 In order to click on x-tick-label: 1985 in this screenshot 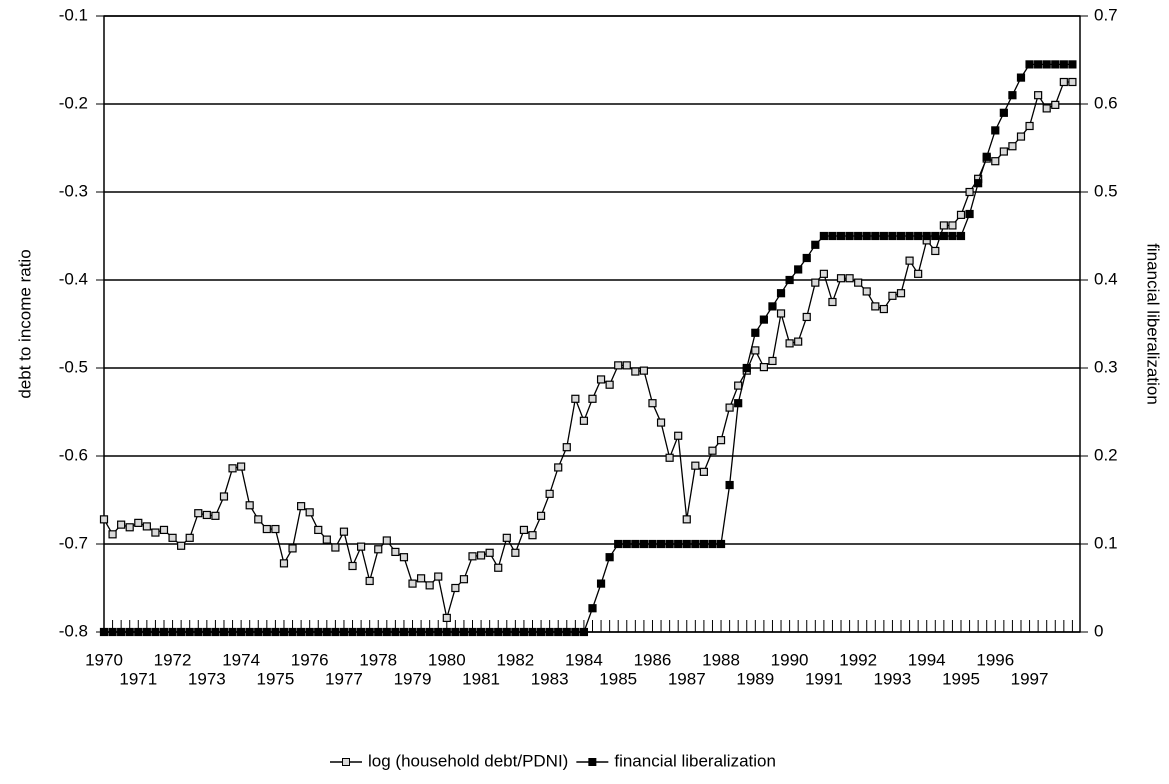, I will do `click(618, 678)`.